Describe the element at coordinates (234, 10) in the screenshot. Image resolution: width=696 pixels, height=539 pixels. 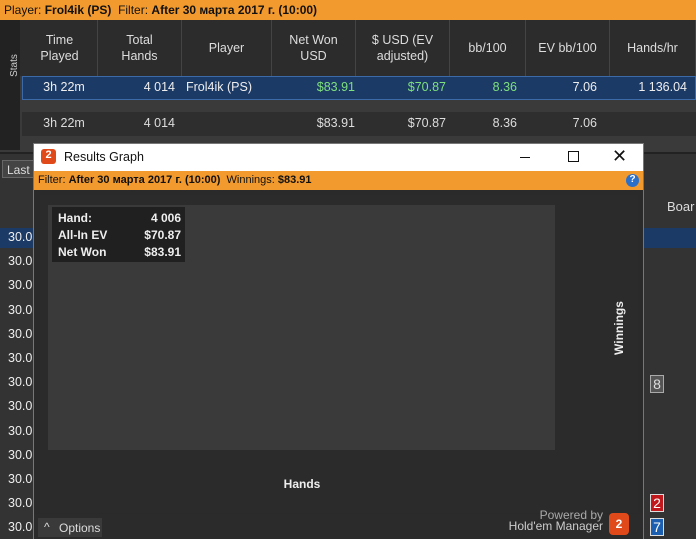
I see `filter: After 30 марта 2017 г. (10:00)` at that location.